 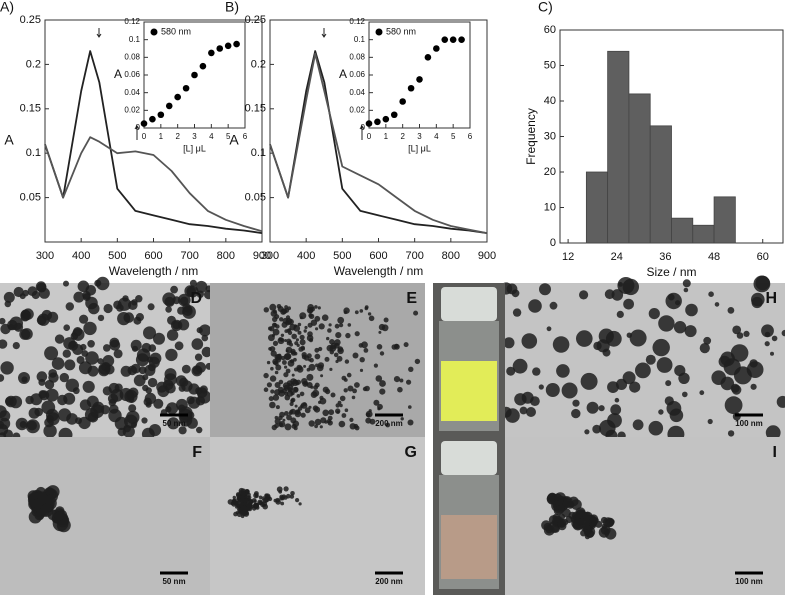 I want to click on x-axis-label: [L] μL, so click(x=194, y=148).